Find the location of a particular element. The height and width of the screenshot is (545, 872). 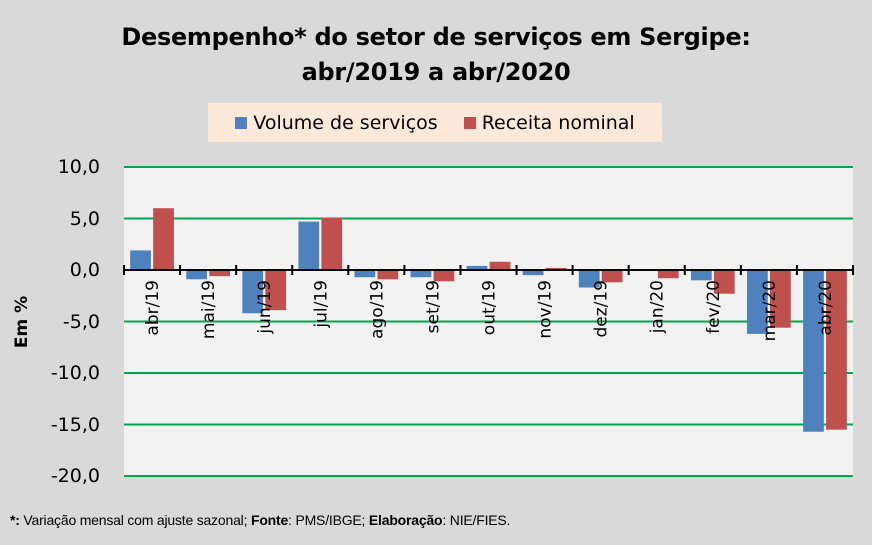

legend: Volume de serviços Receita nominal is located at coordinates (435, 122).